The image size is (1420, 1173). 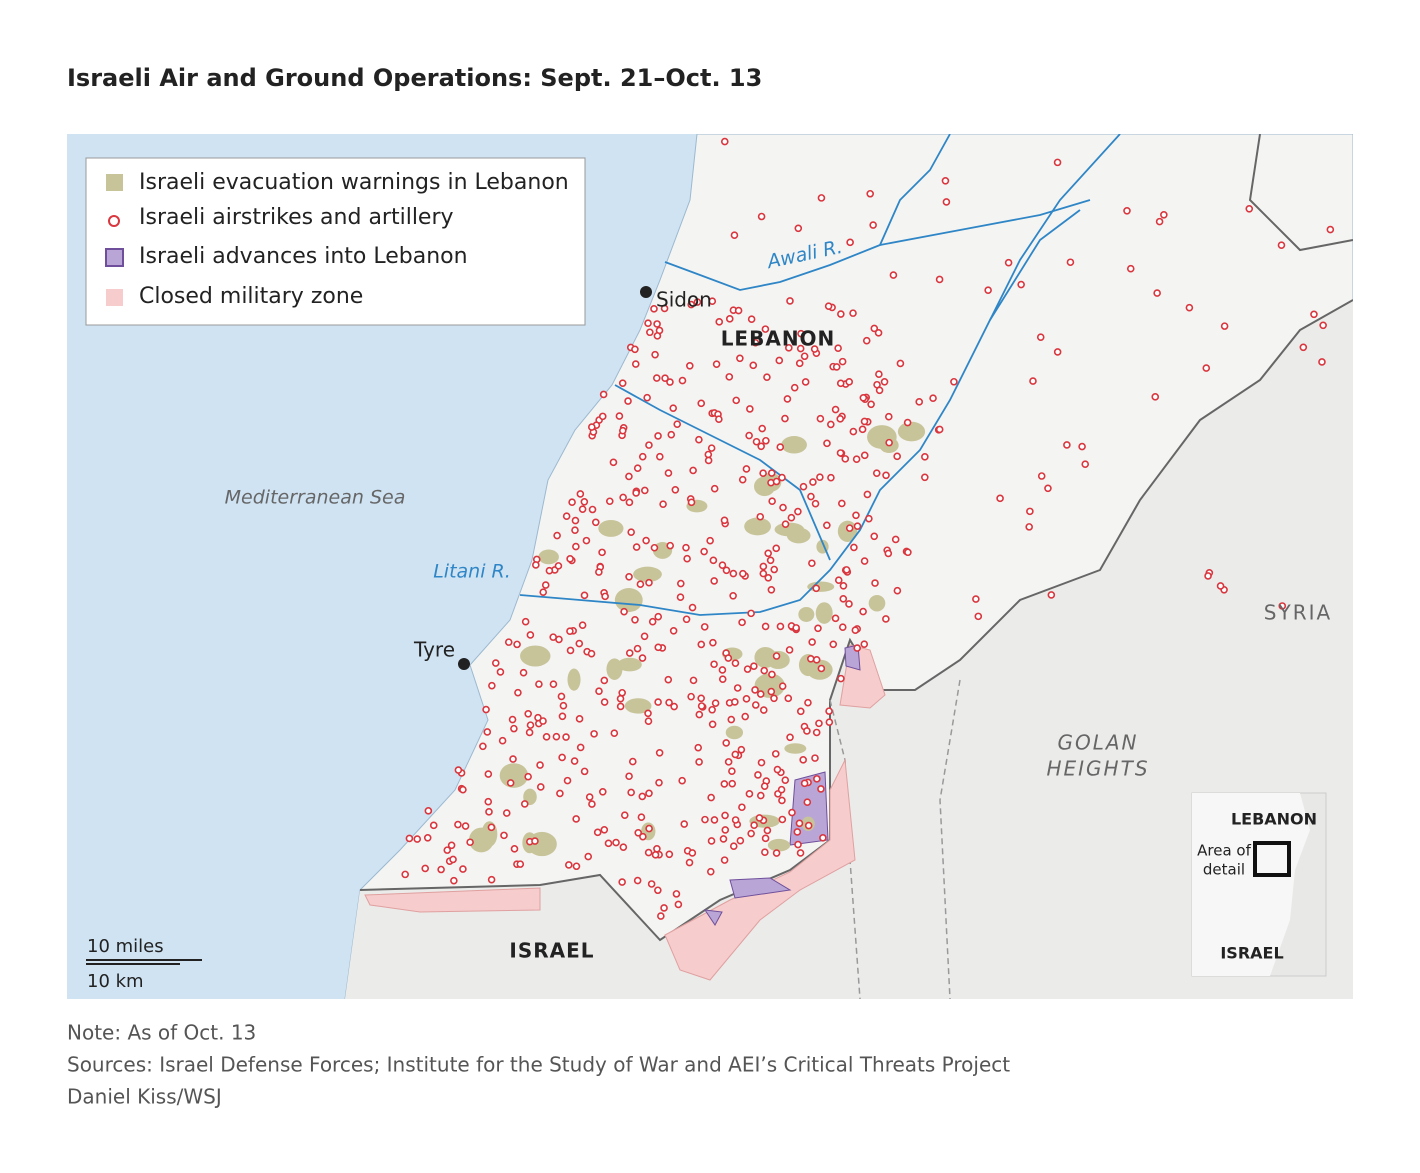 What do you see at coordinates (114, 257) in the screenshot?
I see `legend-swatch` at bounding box center [114, 257].